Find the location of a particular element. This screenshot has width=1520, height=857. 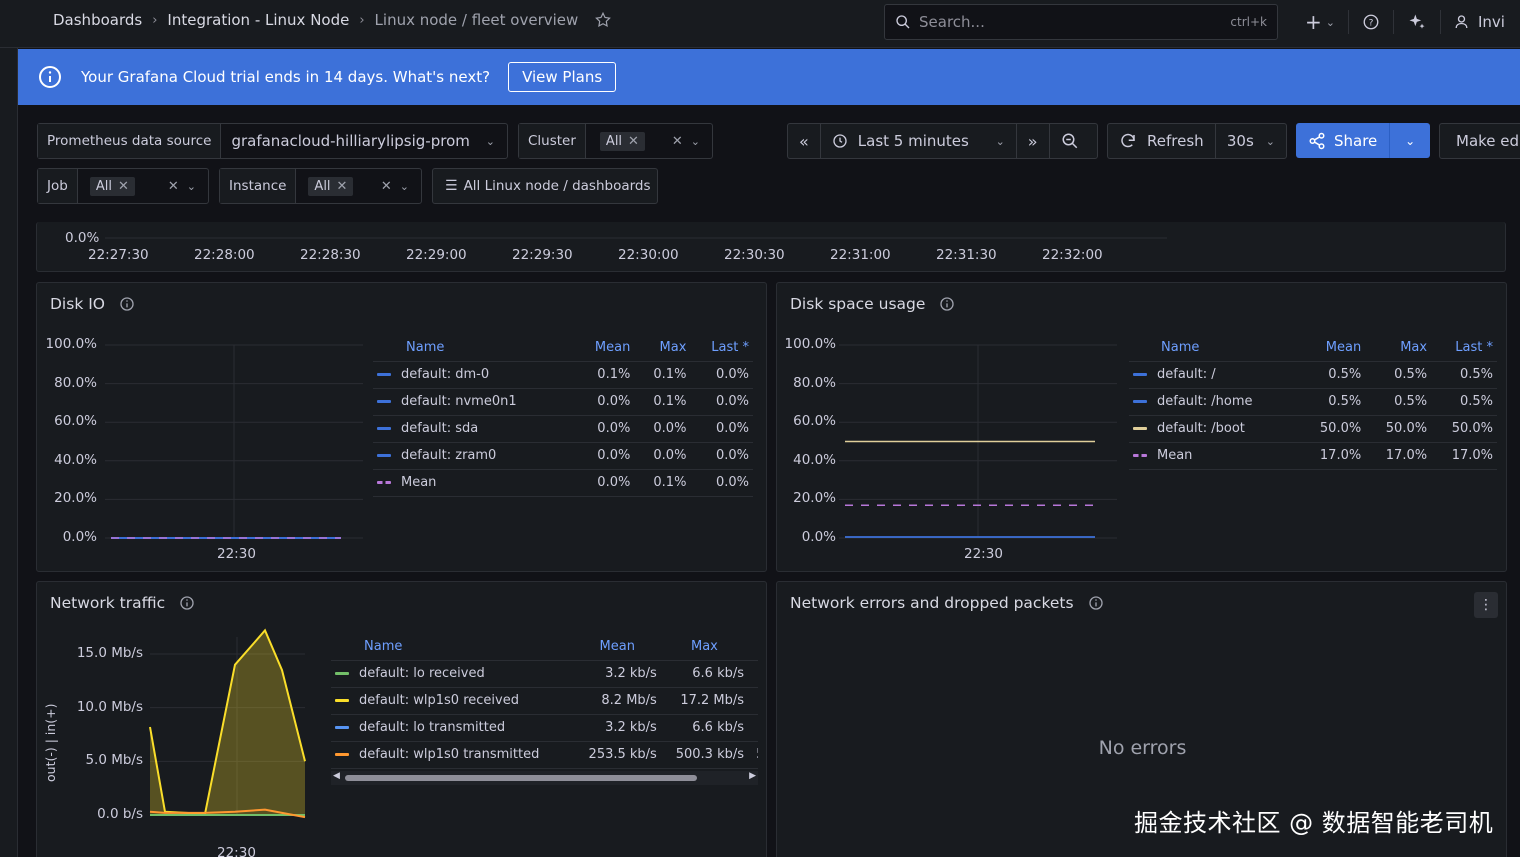

assistant-button is located at coordinates (1417, 22).